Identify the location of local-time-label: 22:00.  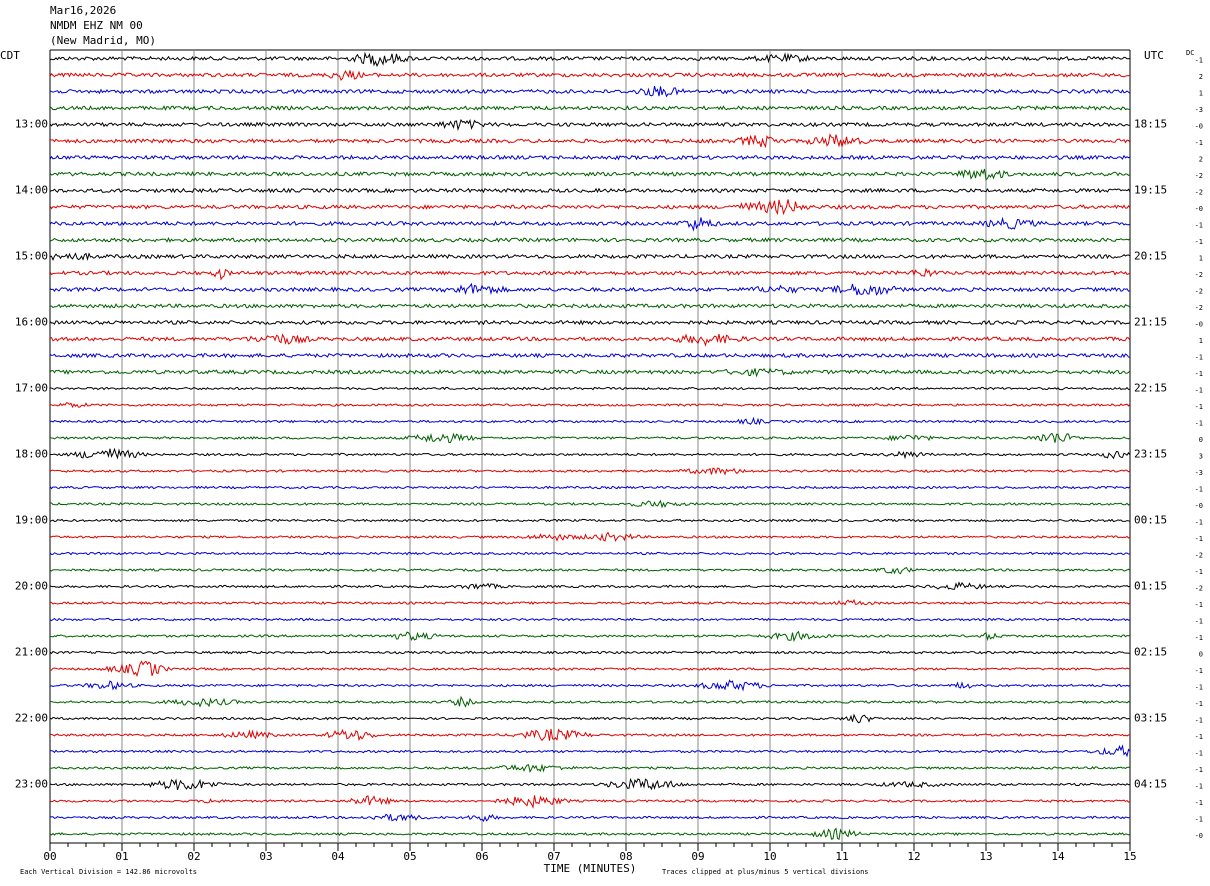
(31, 718).